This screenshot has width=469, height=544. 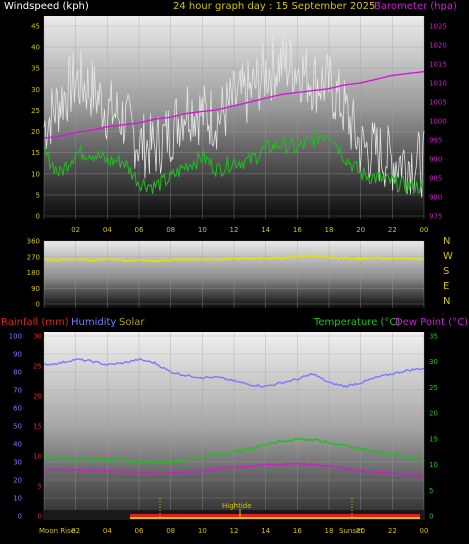 I want to click on rainfall-tick: 15, so click(x=37, y=427).